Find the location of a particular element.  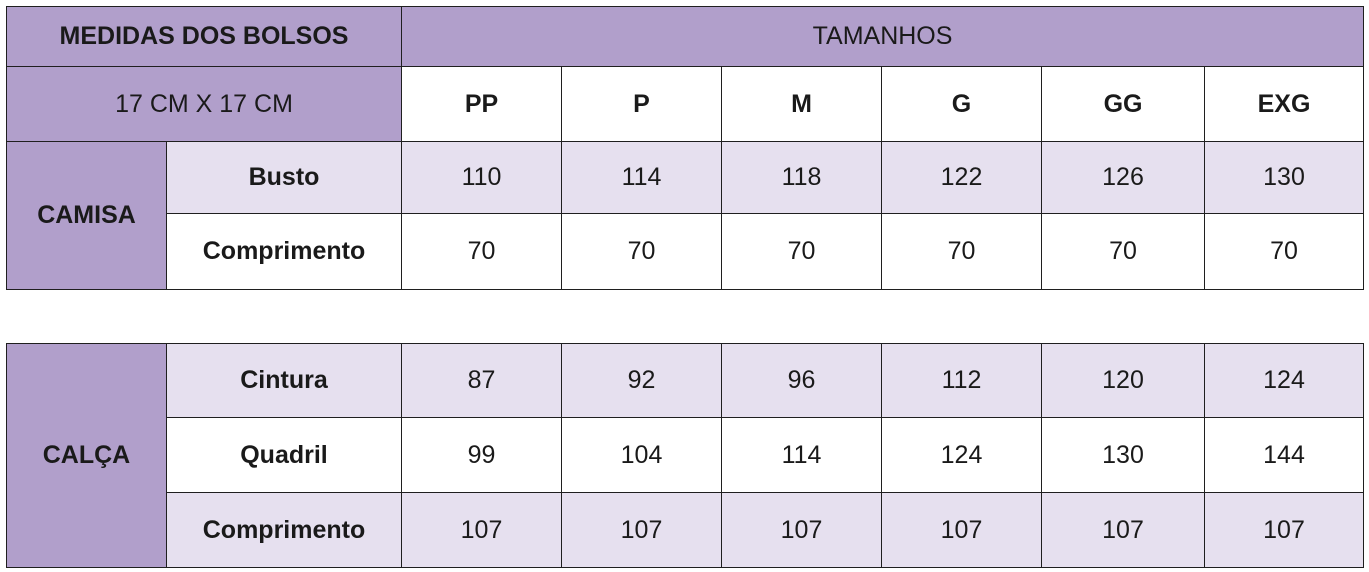

table-cell: 144 is located at coordinates (1284, 455).